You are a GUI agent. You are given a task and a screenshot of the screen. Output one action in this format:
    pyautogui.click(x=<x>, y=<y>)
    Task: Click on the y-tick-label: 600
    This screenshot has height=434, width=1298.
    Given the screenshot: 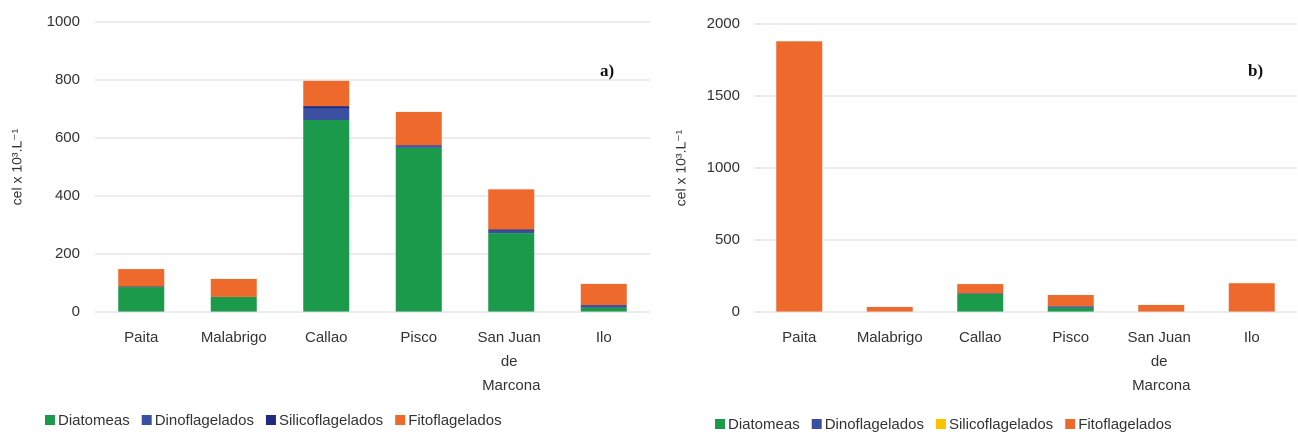 What is the action you would take?
    pyautogui.click(x=67, y=137)
    